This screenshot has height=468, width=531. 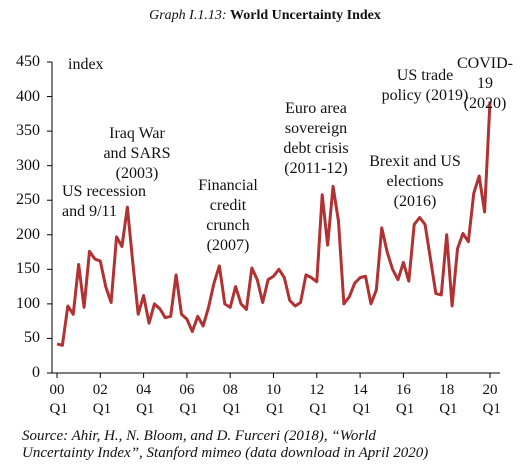 I want to click on x-tick-label: 04 Q1, so click(x=145, y=399).